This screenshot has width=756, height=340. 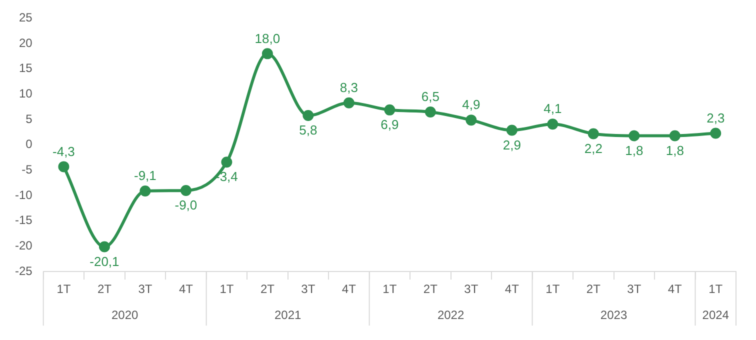 What do you see at coordinates (24, 220) in the screenshot?
I see `y-tick-label: -15` at bounding box center [24, 220].